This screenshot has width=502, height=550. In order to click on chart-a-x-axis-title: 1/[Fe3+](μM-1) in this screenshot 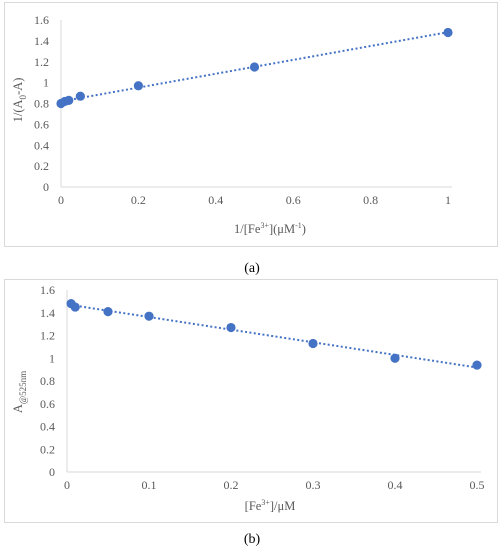, I will do `click(270, 228)`.